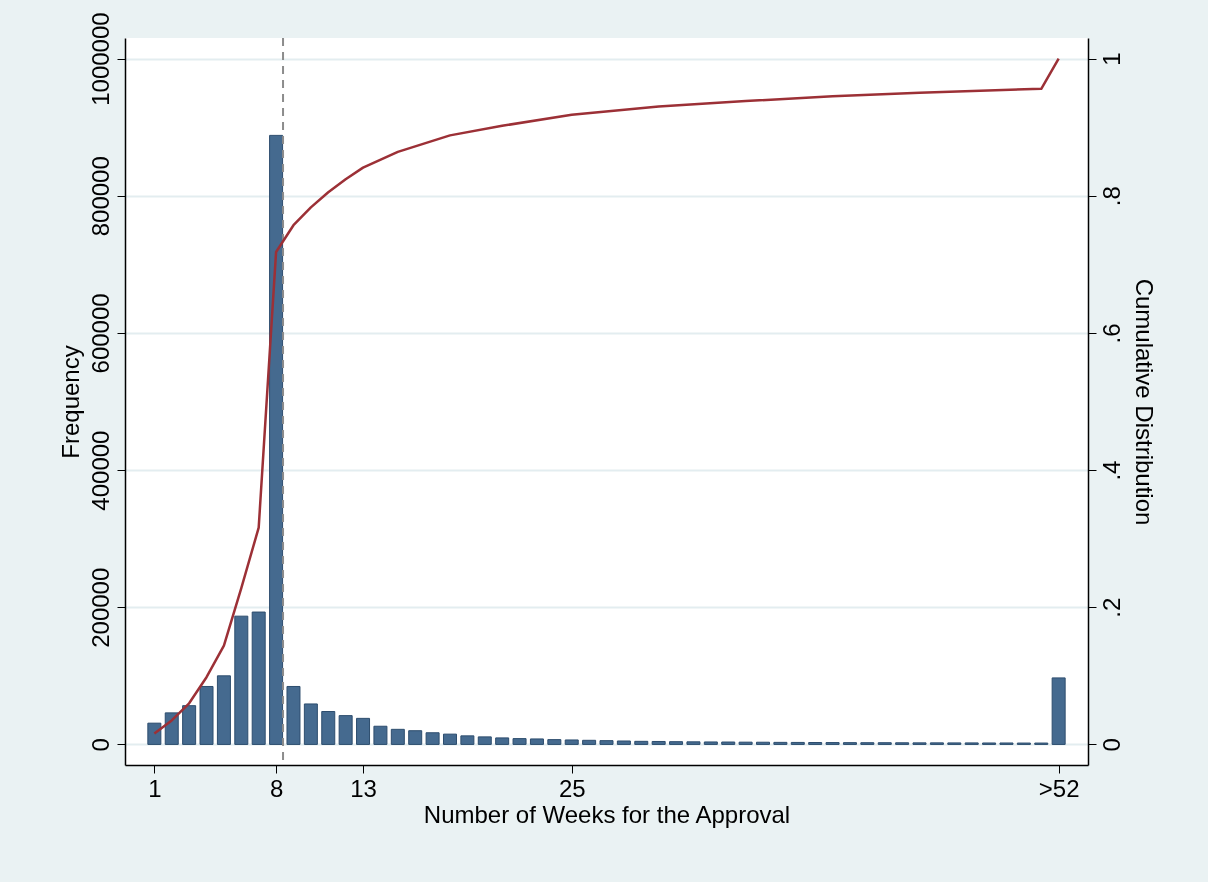  Describe the element at coordinates (1111, 59) in the screenshot. I see `y2-tick-label: 1` at that location.